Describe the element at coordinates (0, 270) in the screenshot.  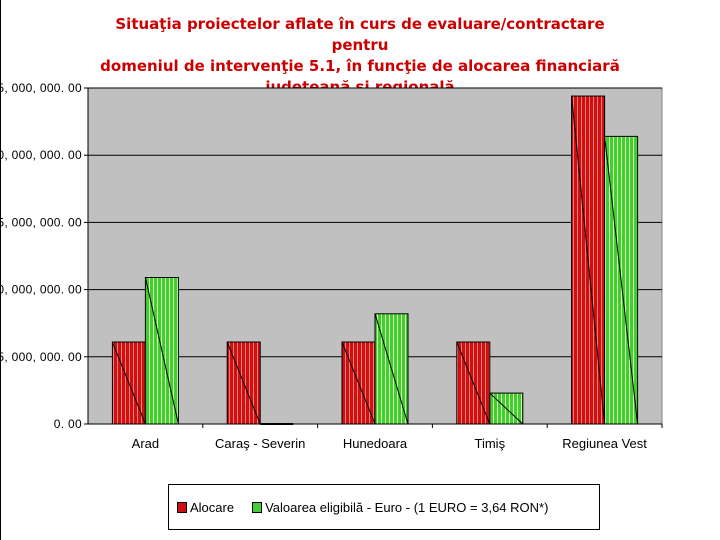
I see `frame-border-line` at that location.